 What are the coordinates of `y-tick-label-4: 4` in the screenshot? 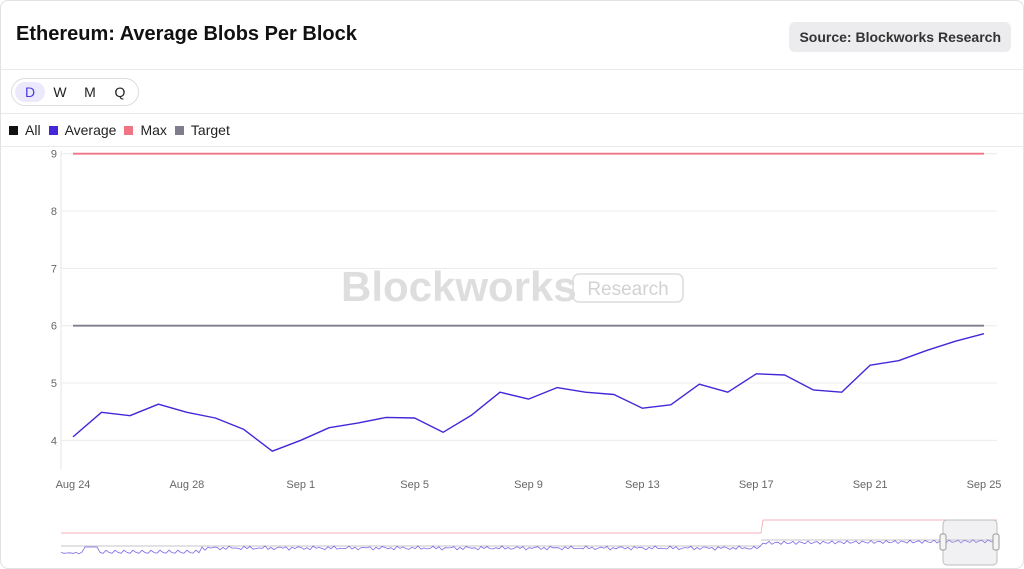 It's located at (54, 441).